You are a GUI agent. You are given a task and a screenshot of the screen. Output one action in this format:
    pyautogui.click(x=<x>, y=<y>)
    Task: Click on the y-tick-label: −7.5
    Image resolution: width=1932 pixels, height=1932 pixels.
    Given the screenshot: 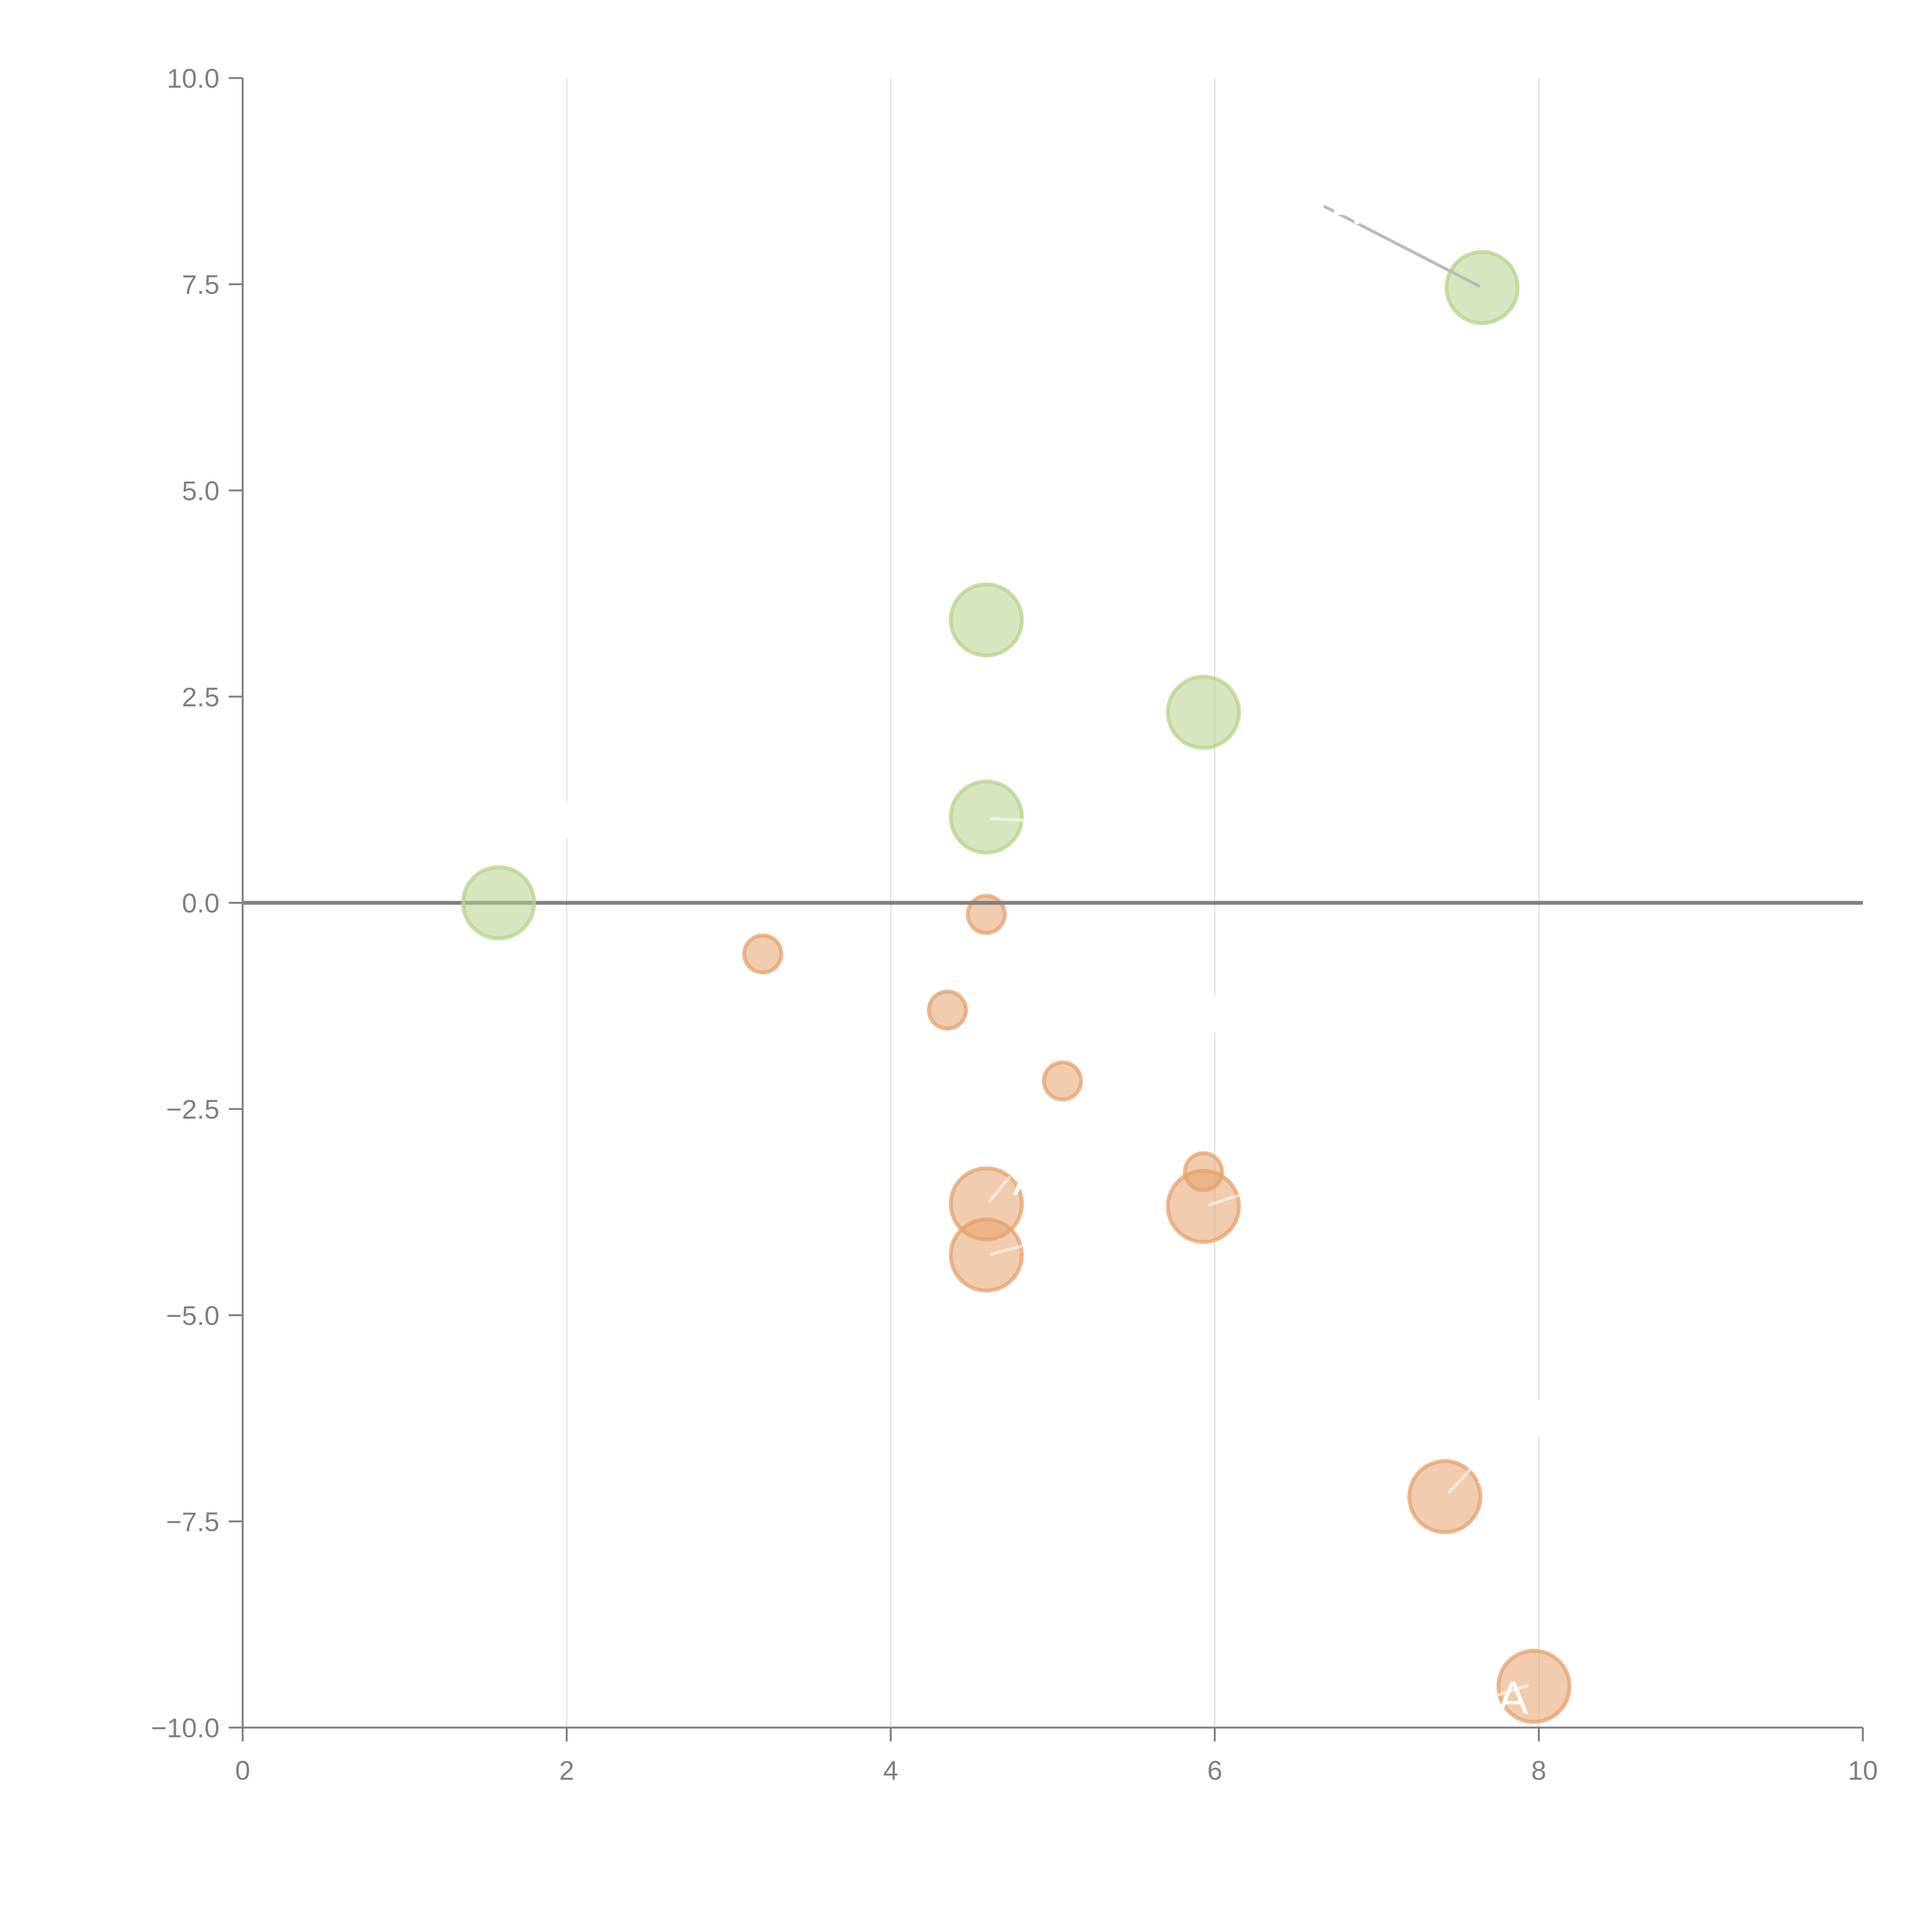 What is the action you would take?
    pyautogui.click(x=192, y=1522)
    